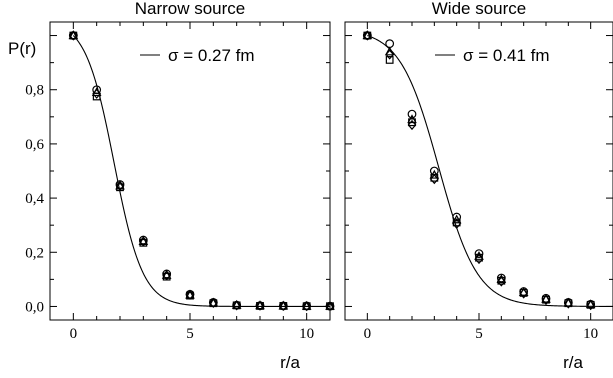 This screenshot has width=613, height=378. I want to click on y-axis-label: P(r), so click(22, 48).